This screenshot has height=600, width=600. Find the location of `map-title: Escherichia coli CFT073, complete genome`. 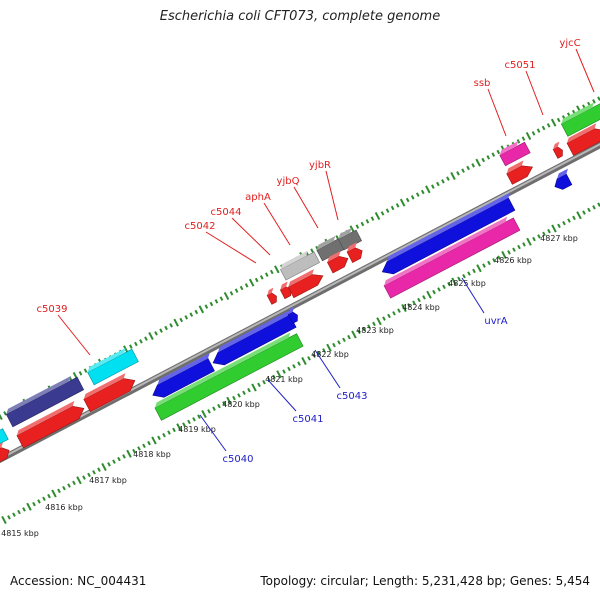

map-title: Escherichia coli CFT073, complete genome is located at coordinates (300, 16).